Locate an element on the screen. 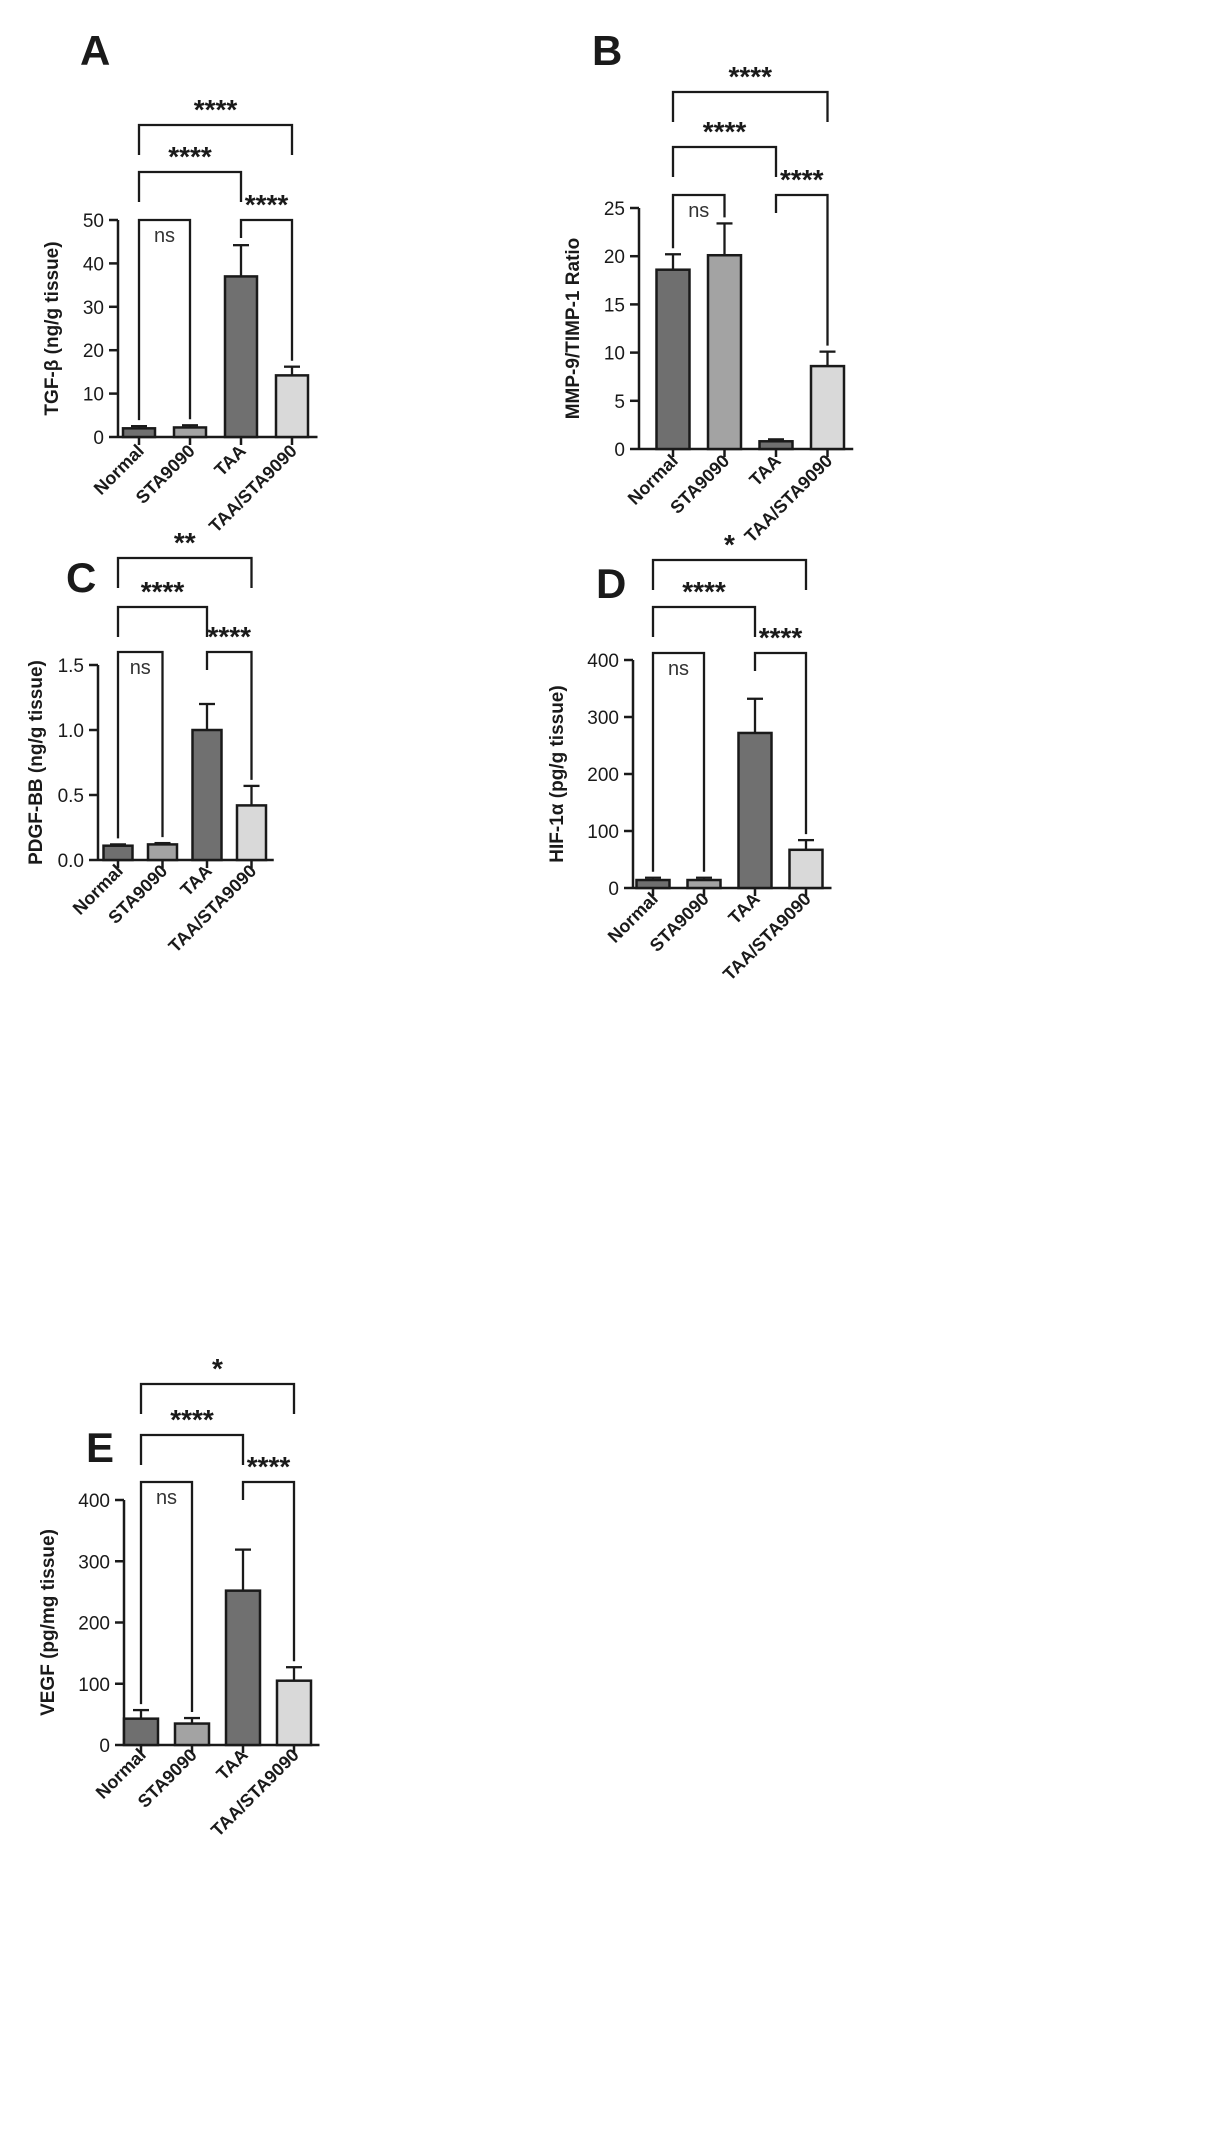 The width and height of the screenshot is (1209, 2151). y-tick-label: 1.5 is located at coordinates (71, 666).